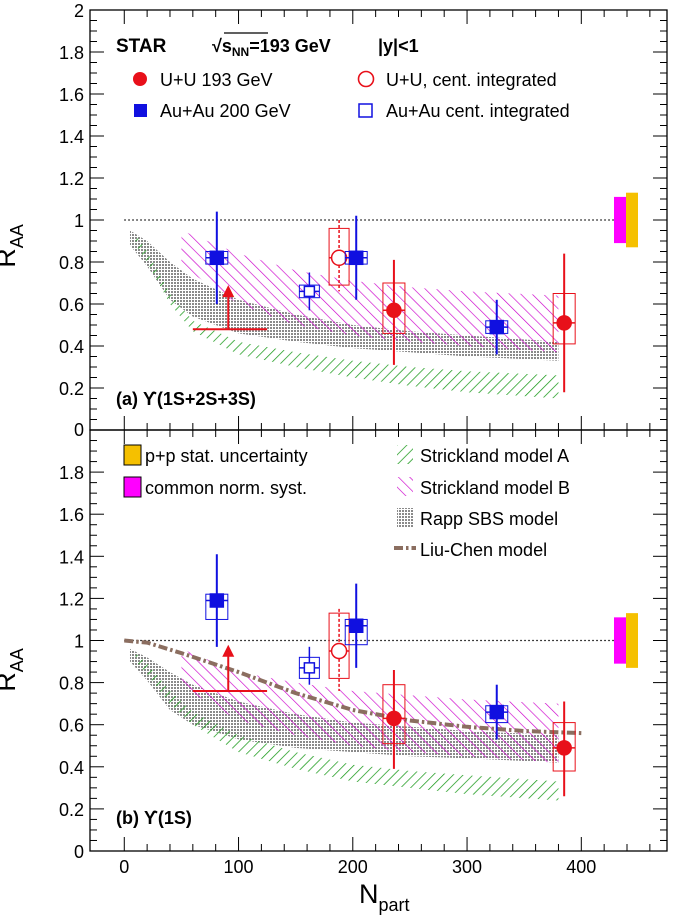  Describe the element at coordinates (132, 487) in the screenshot. I see `legend-norm-box` at that location.